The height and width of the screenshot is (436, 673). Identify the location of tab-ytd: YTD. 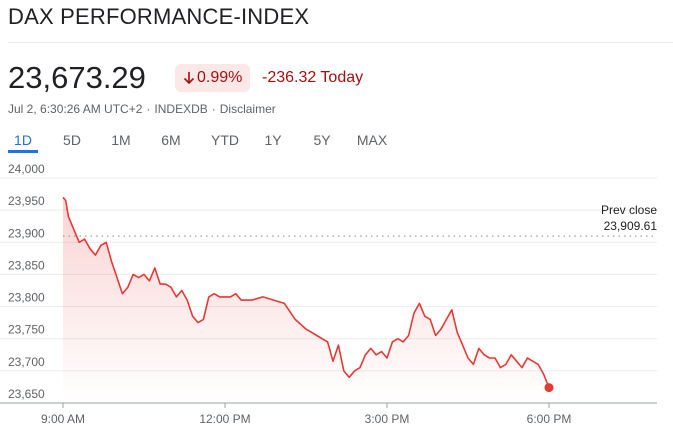
(225, 140).